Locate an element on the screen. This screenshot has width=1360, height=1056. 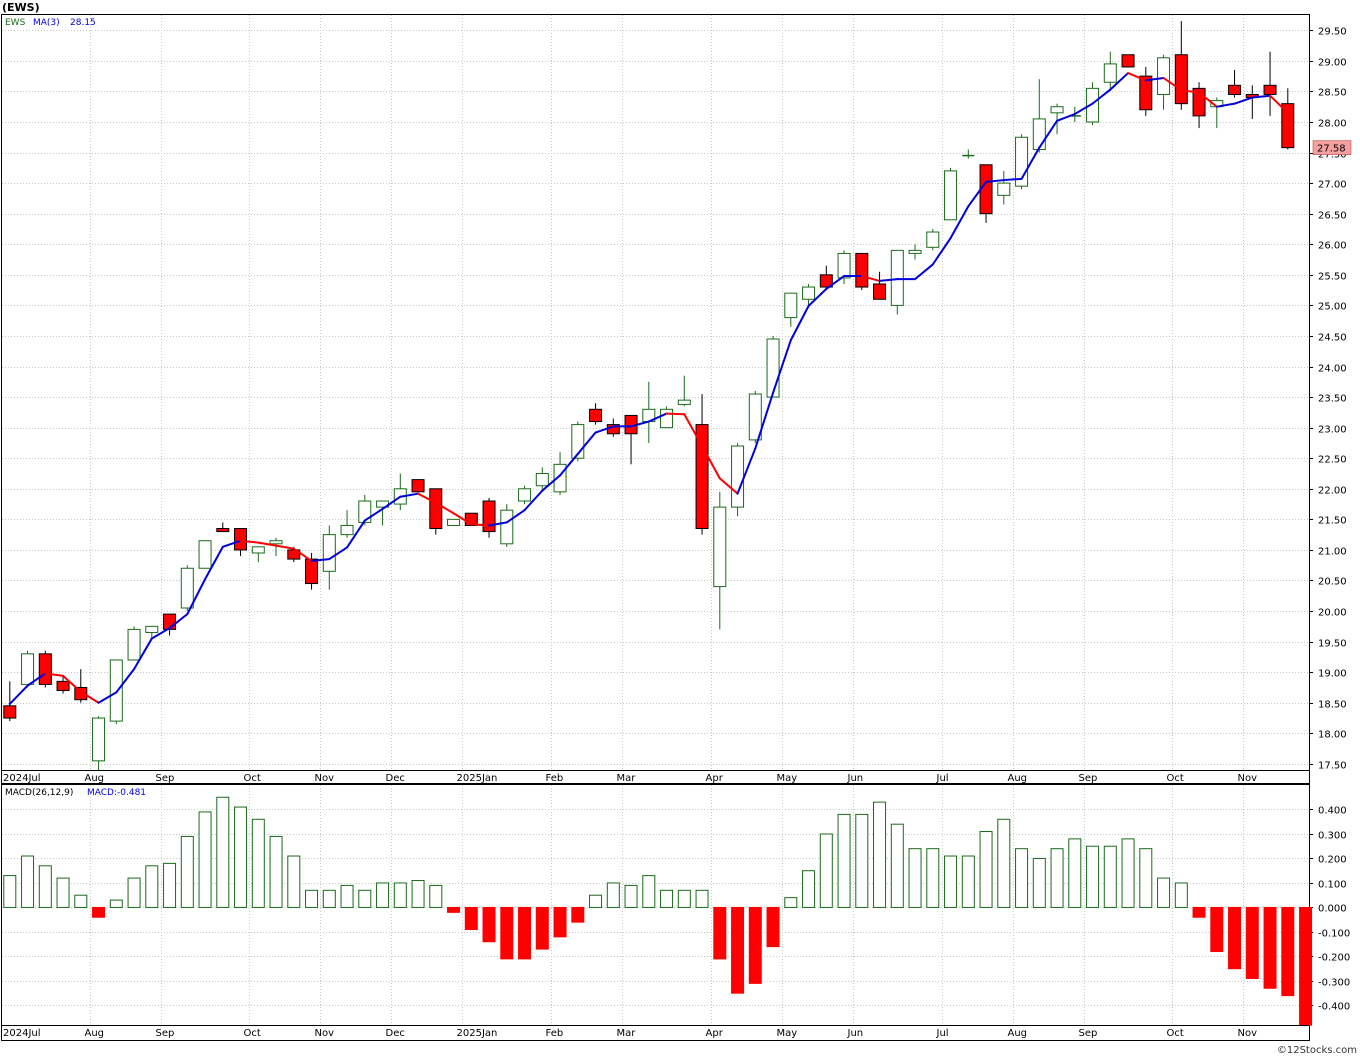
price-x-tick-nov: Nov is located at coordinates (1248, 778).